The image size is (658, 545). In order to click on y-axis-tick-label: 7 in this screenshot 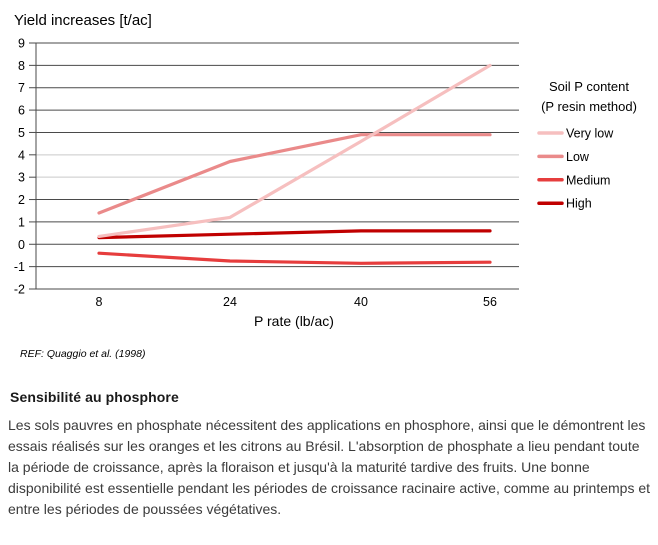, I will do `click(21, 88)`.